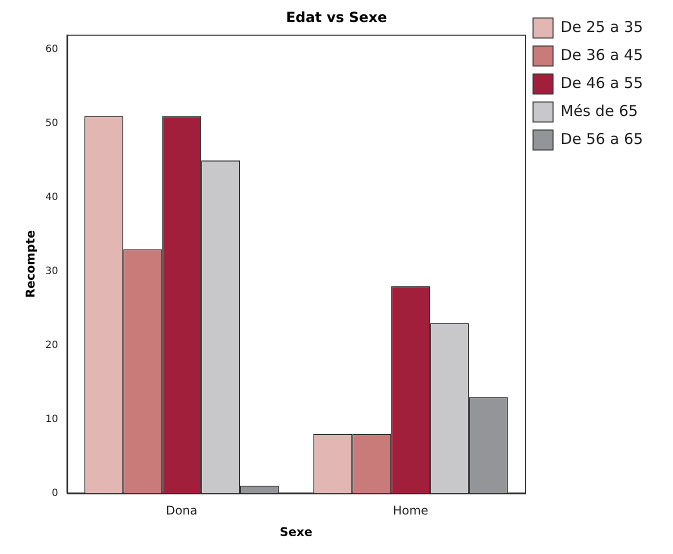  Describe the element at coordinates (602, 27) in the screenshot. I see `legend-label: De 25 a 35` at that location.